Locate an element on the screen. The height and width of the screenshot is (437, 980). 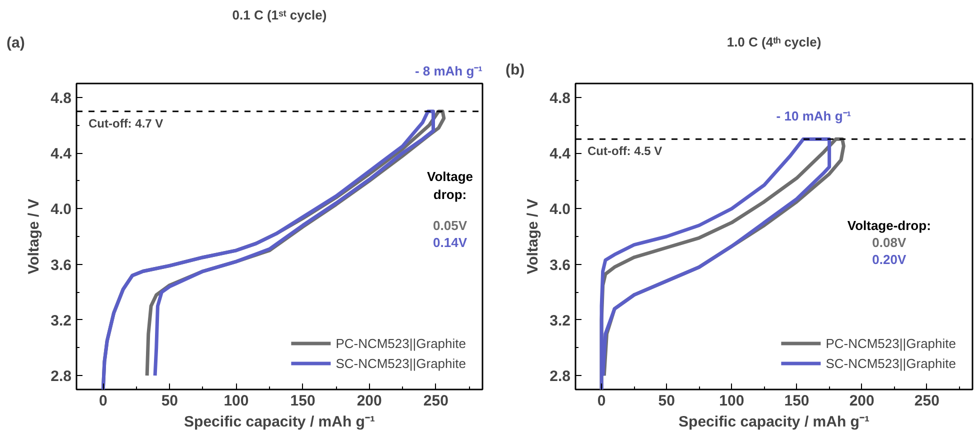
text: (a) is located at coordinates (15, 43).